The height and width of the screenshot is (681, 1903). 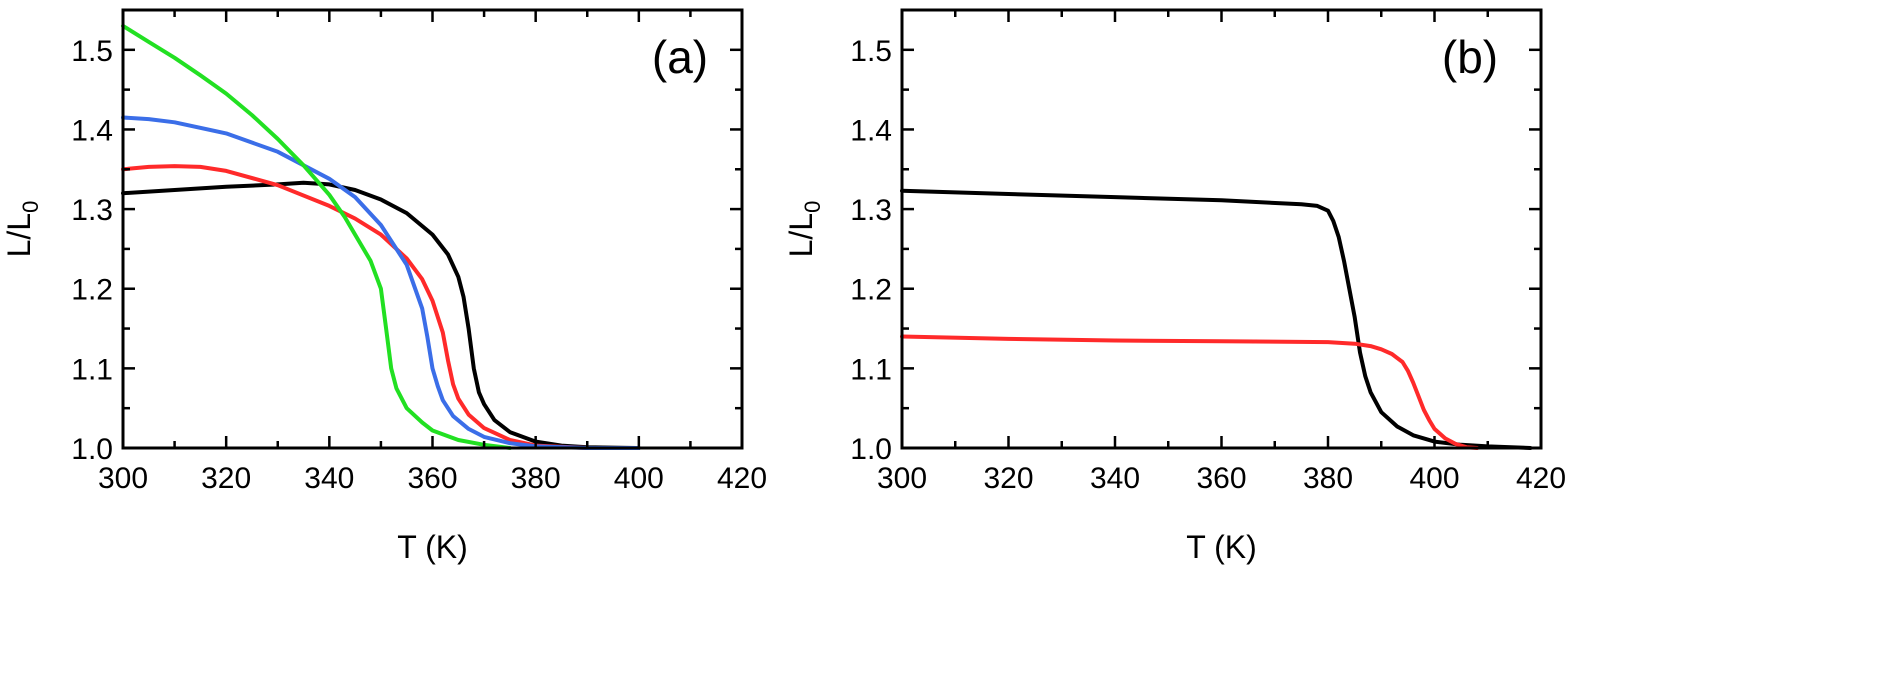 What do you see at coordinates (1470, 57) in the screenshot?
I see `panel-label: (b)` at bounding box center [1470, 57].